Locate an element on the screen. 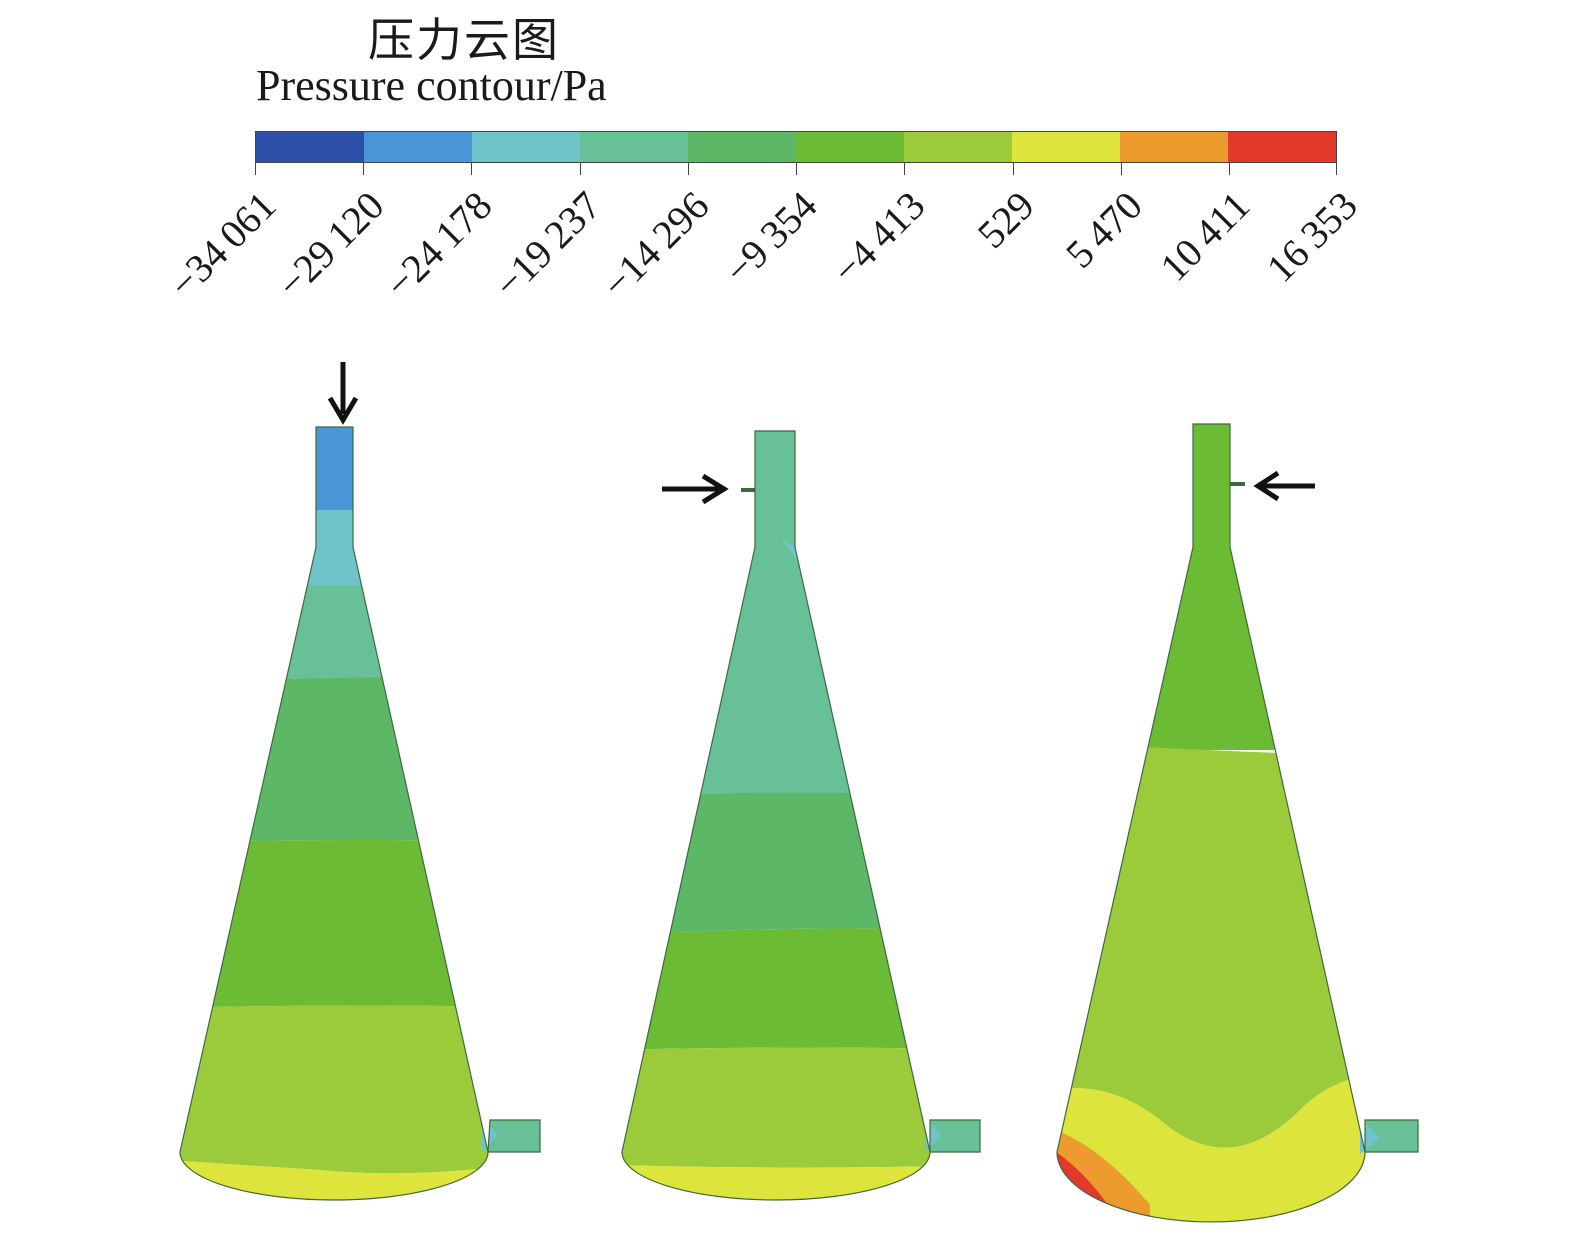 Image resolution: width=1575 pixels, height=1247 pixels. title-chinese: 压力云图 is located at coordinates (464, 40).